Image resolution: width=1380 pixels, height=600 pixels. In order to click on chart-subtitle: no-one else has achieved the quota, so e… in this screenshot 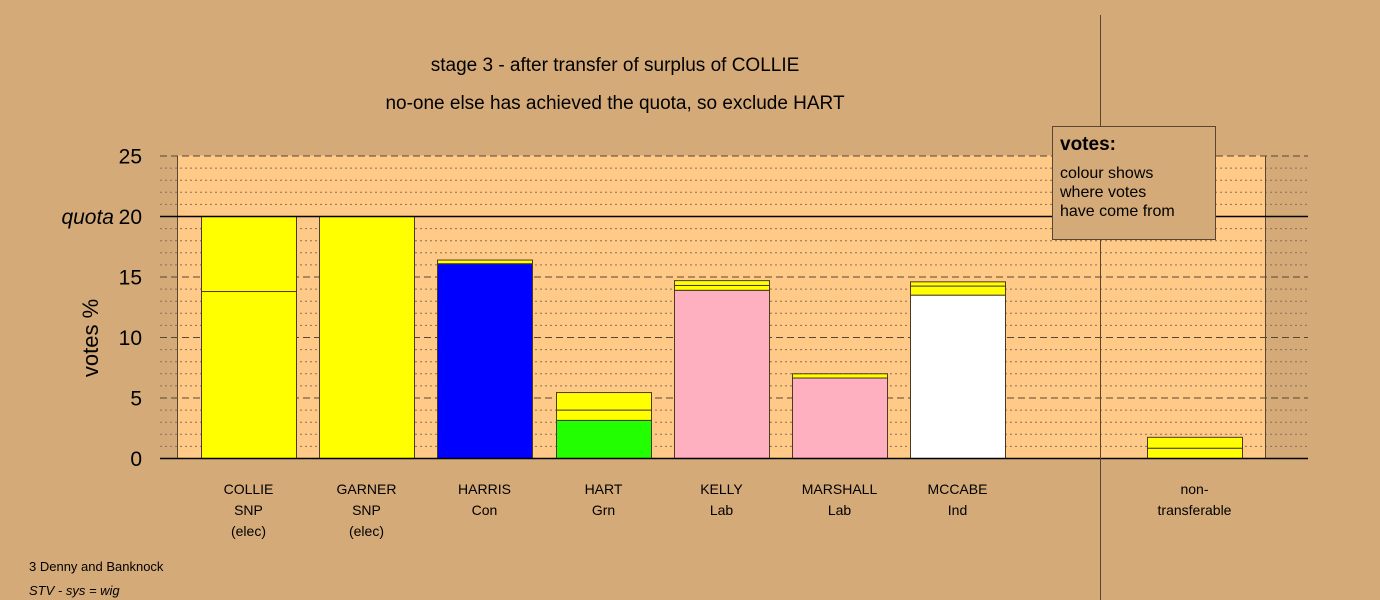, I will do `click(615, 103)`.